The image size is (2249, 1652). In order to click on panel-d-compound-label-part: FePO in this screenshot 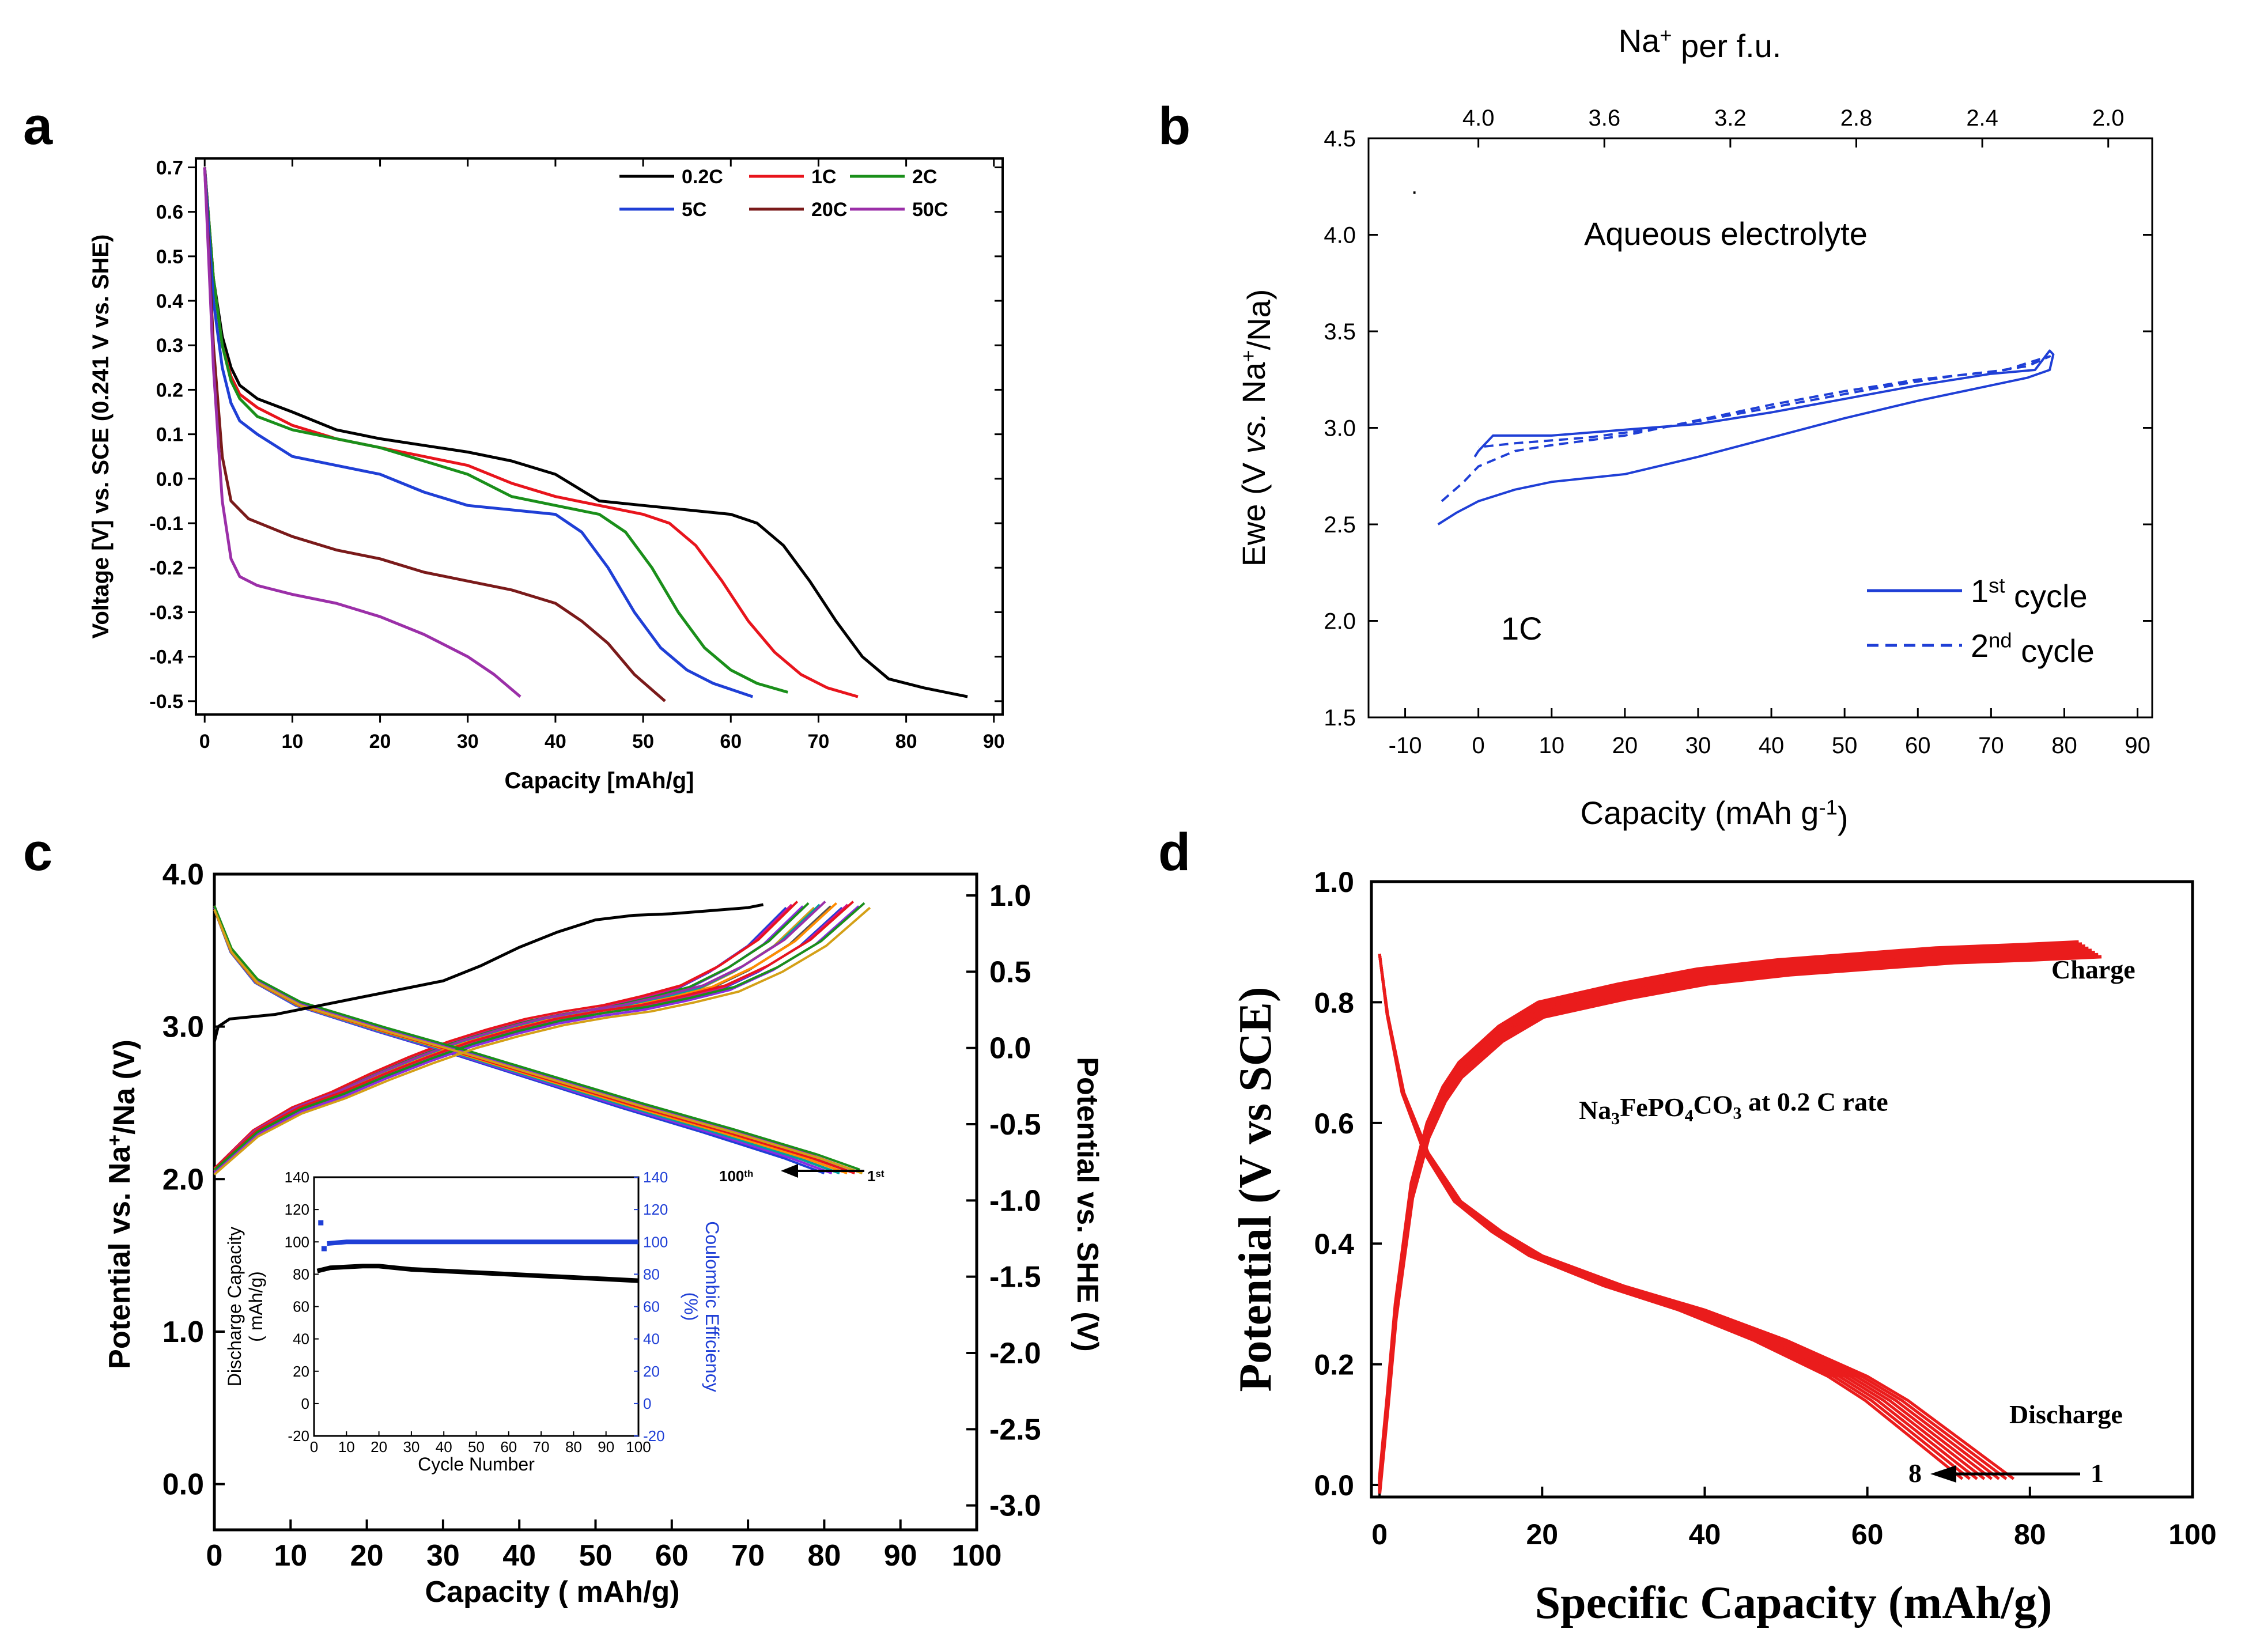, I will do `click(1652, 1107)`.